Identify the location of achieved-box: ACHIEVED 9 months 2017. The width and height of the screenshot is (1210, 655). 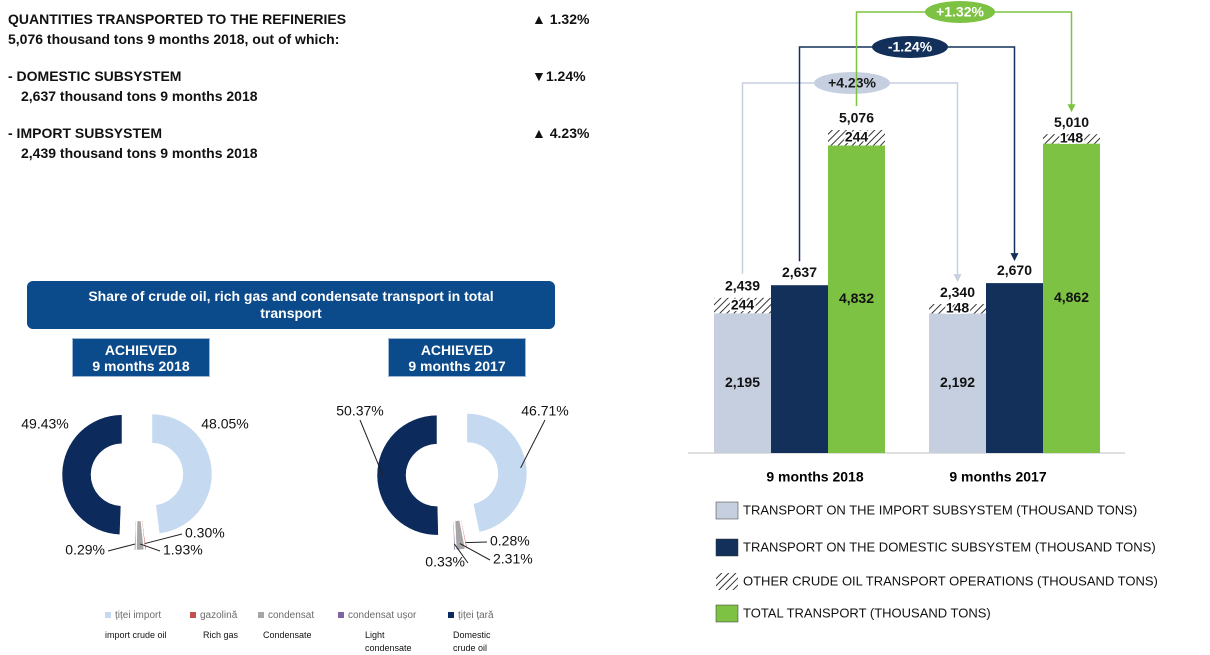
(457, 357).